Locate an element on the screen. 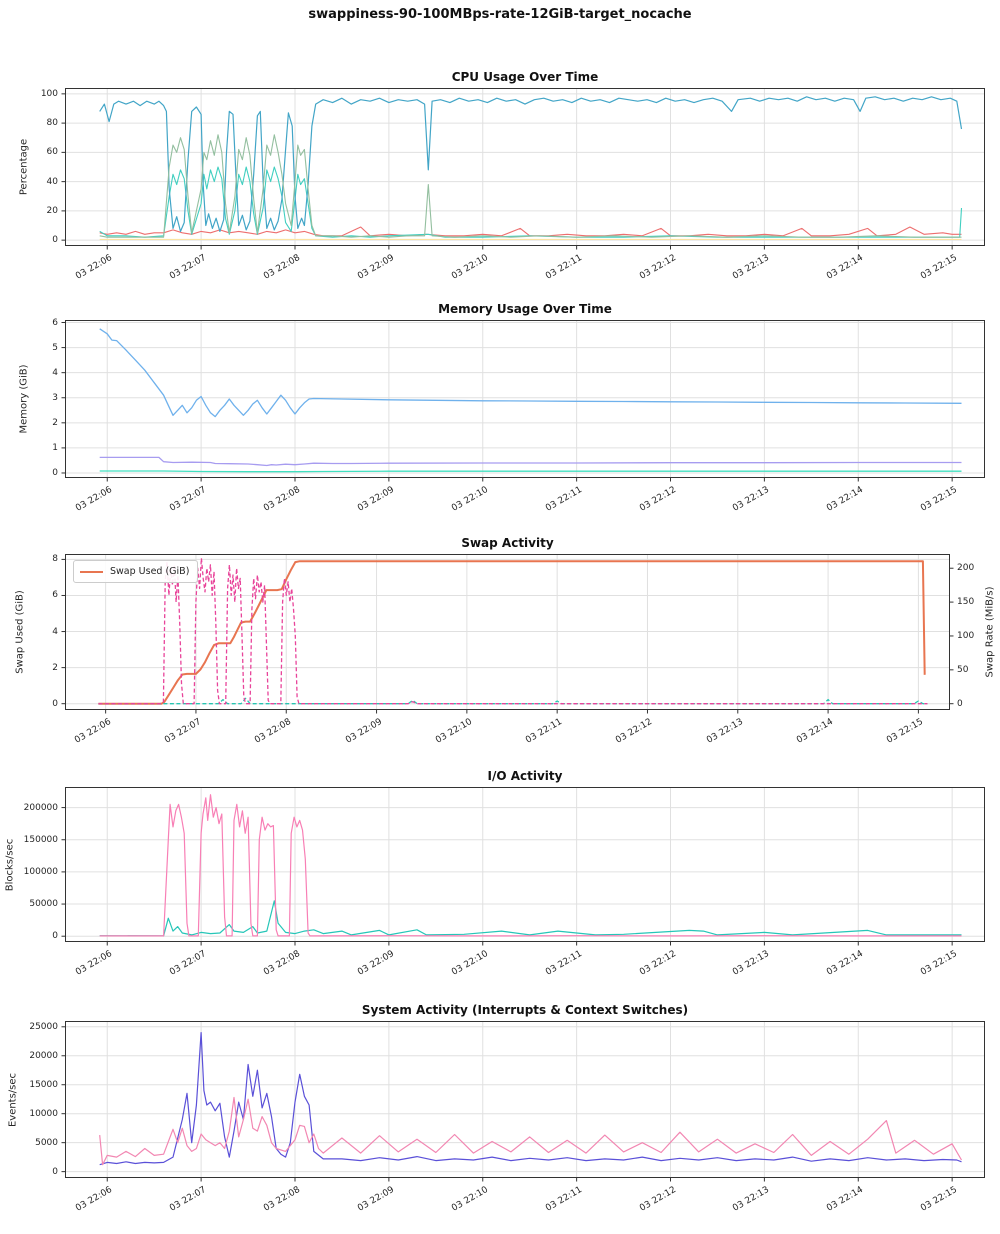 This screenshot has height=1234, width=1000. series-line-buffer-memory is located at coordinates (530, 471).